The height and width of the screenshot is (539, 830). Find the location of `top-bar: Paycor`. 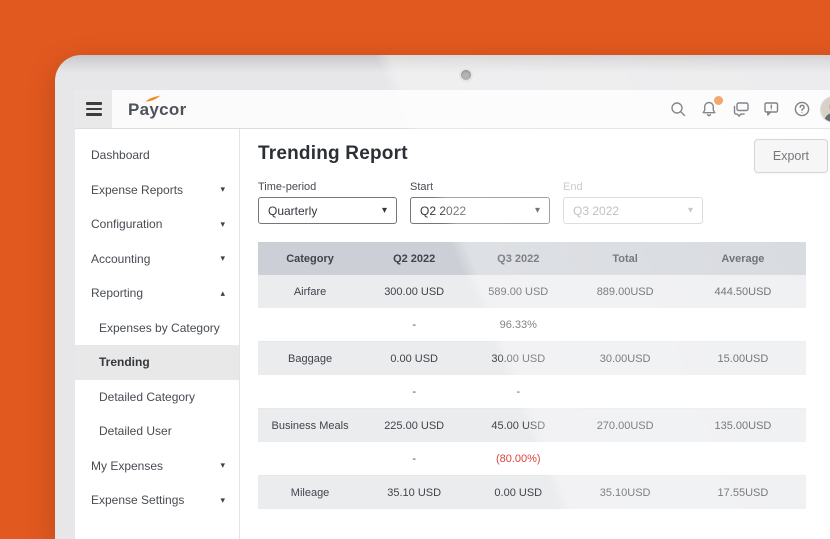

top-bar: Paycor is located at coordinates (452, 109).